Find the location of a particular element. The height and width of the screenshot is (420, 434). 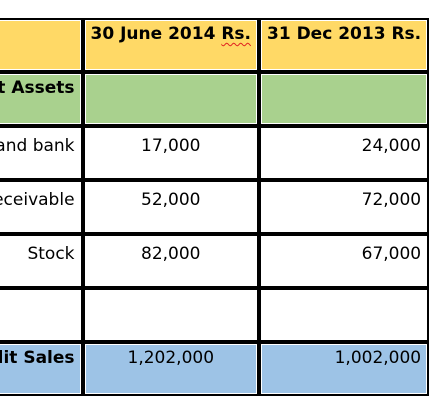

section-row-current-assets: Current Assets is located at coordinates (215, 99).